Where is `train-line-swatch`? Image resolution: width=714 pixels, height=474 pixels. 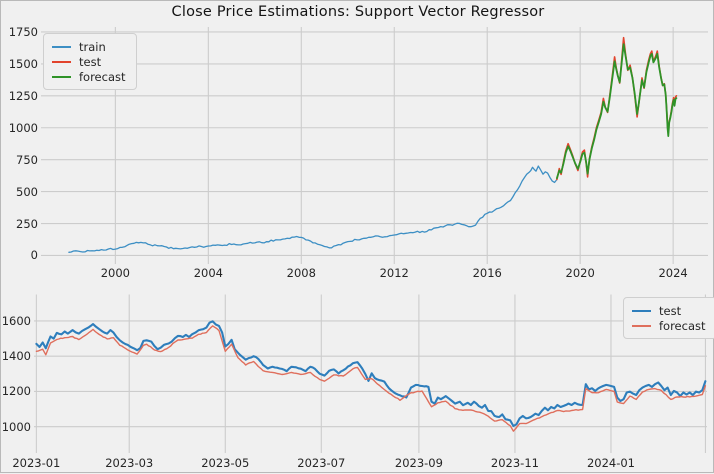 train-line-swatch is located at coordinates (61, 46).